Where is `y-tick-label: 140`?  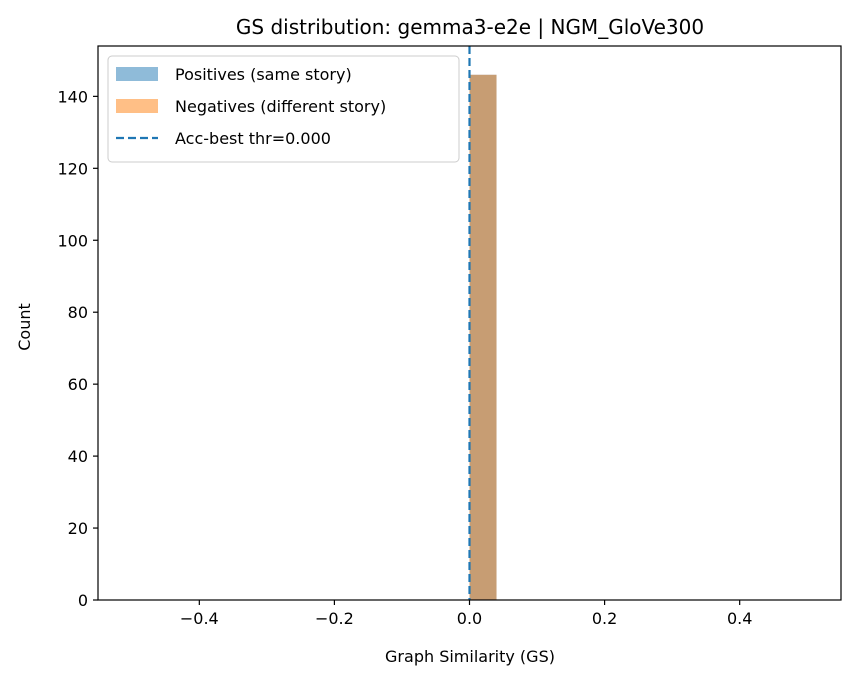
y-tick-label: 140 is located at coordinates (72, 96).